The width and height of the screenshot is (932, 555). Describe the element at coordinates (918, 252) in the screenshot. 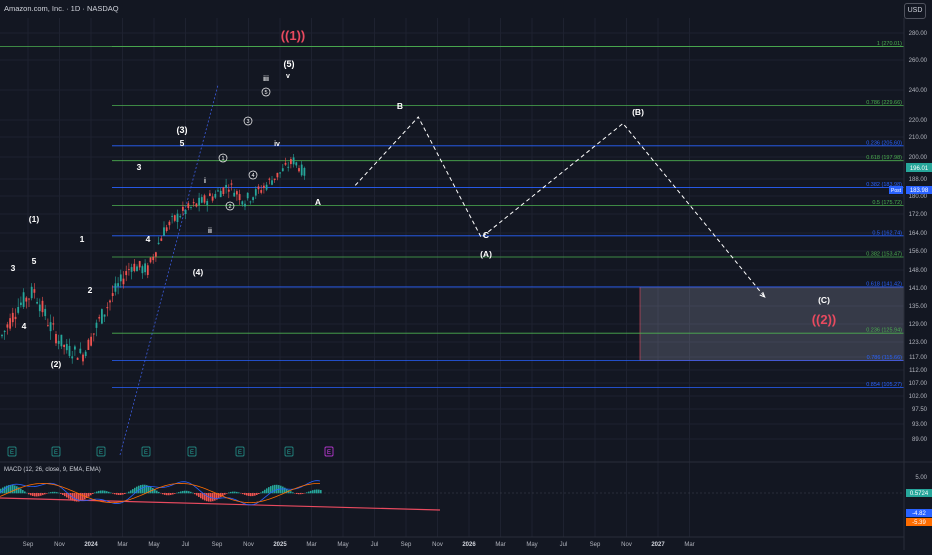

I see `price-tick-label: 156.00` at that location.